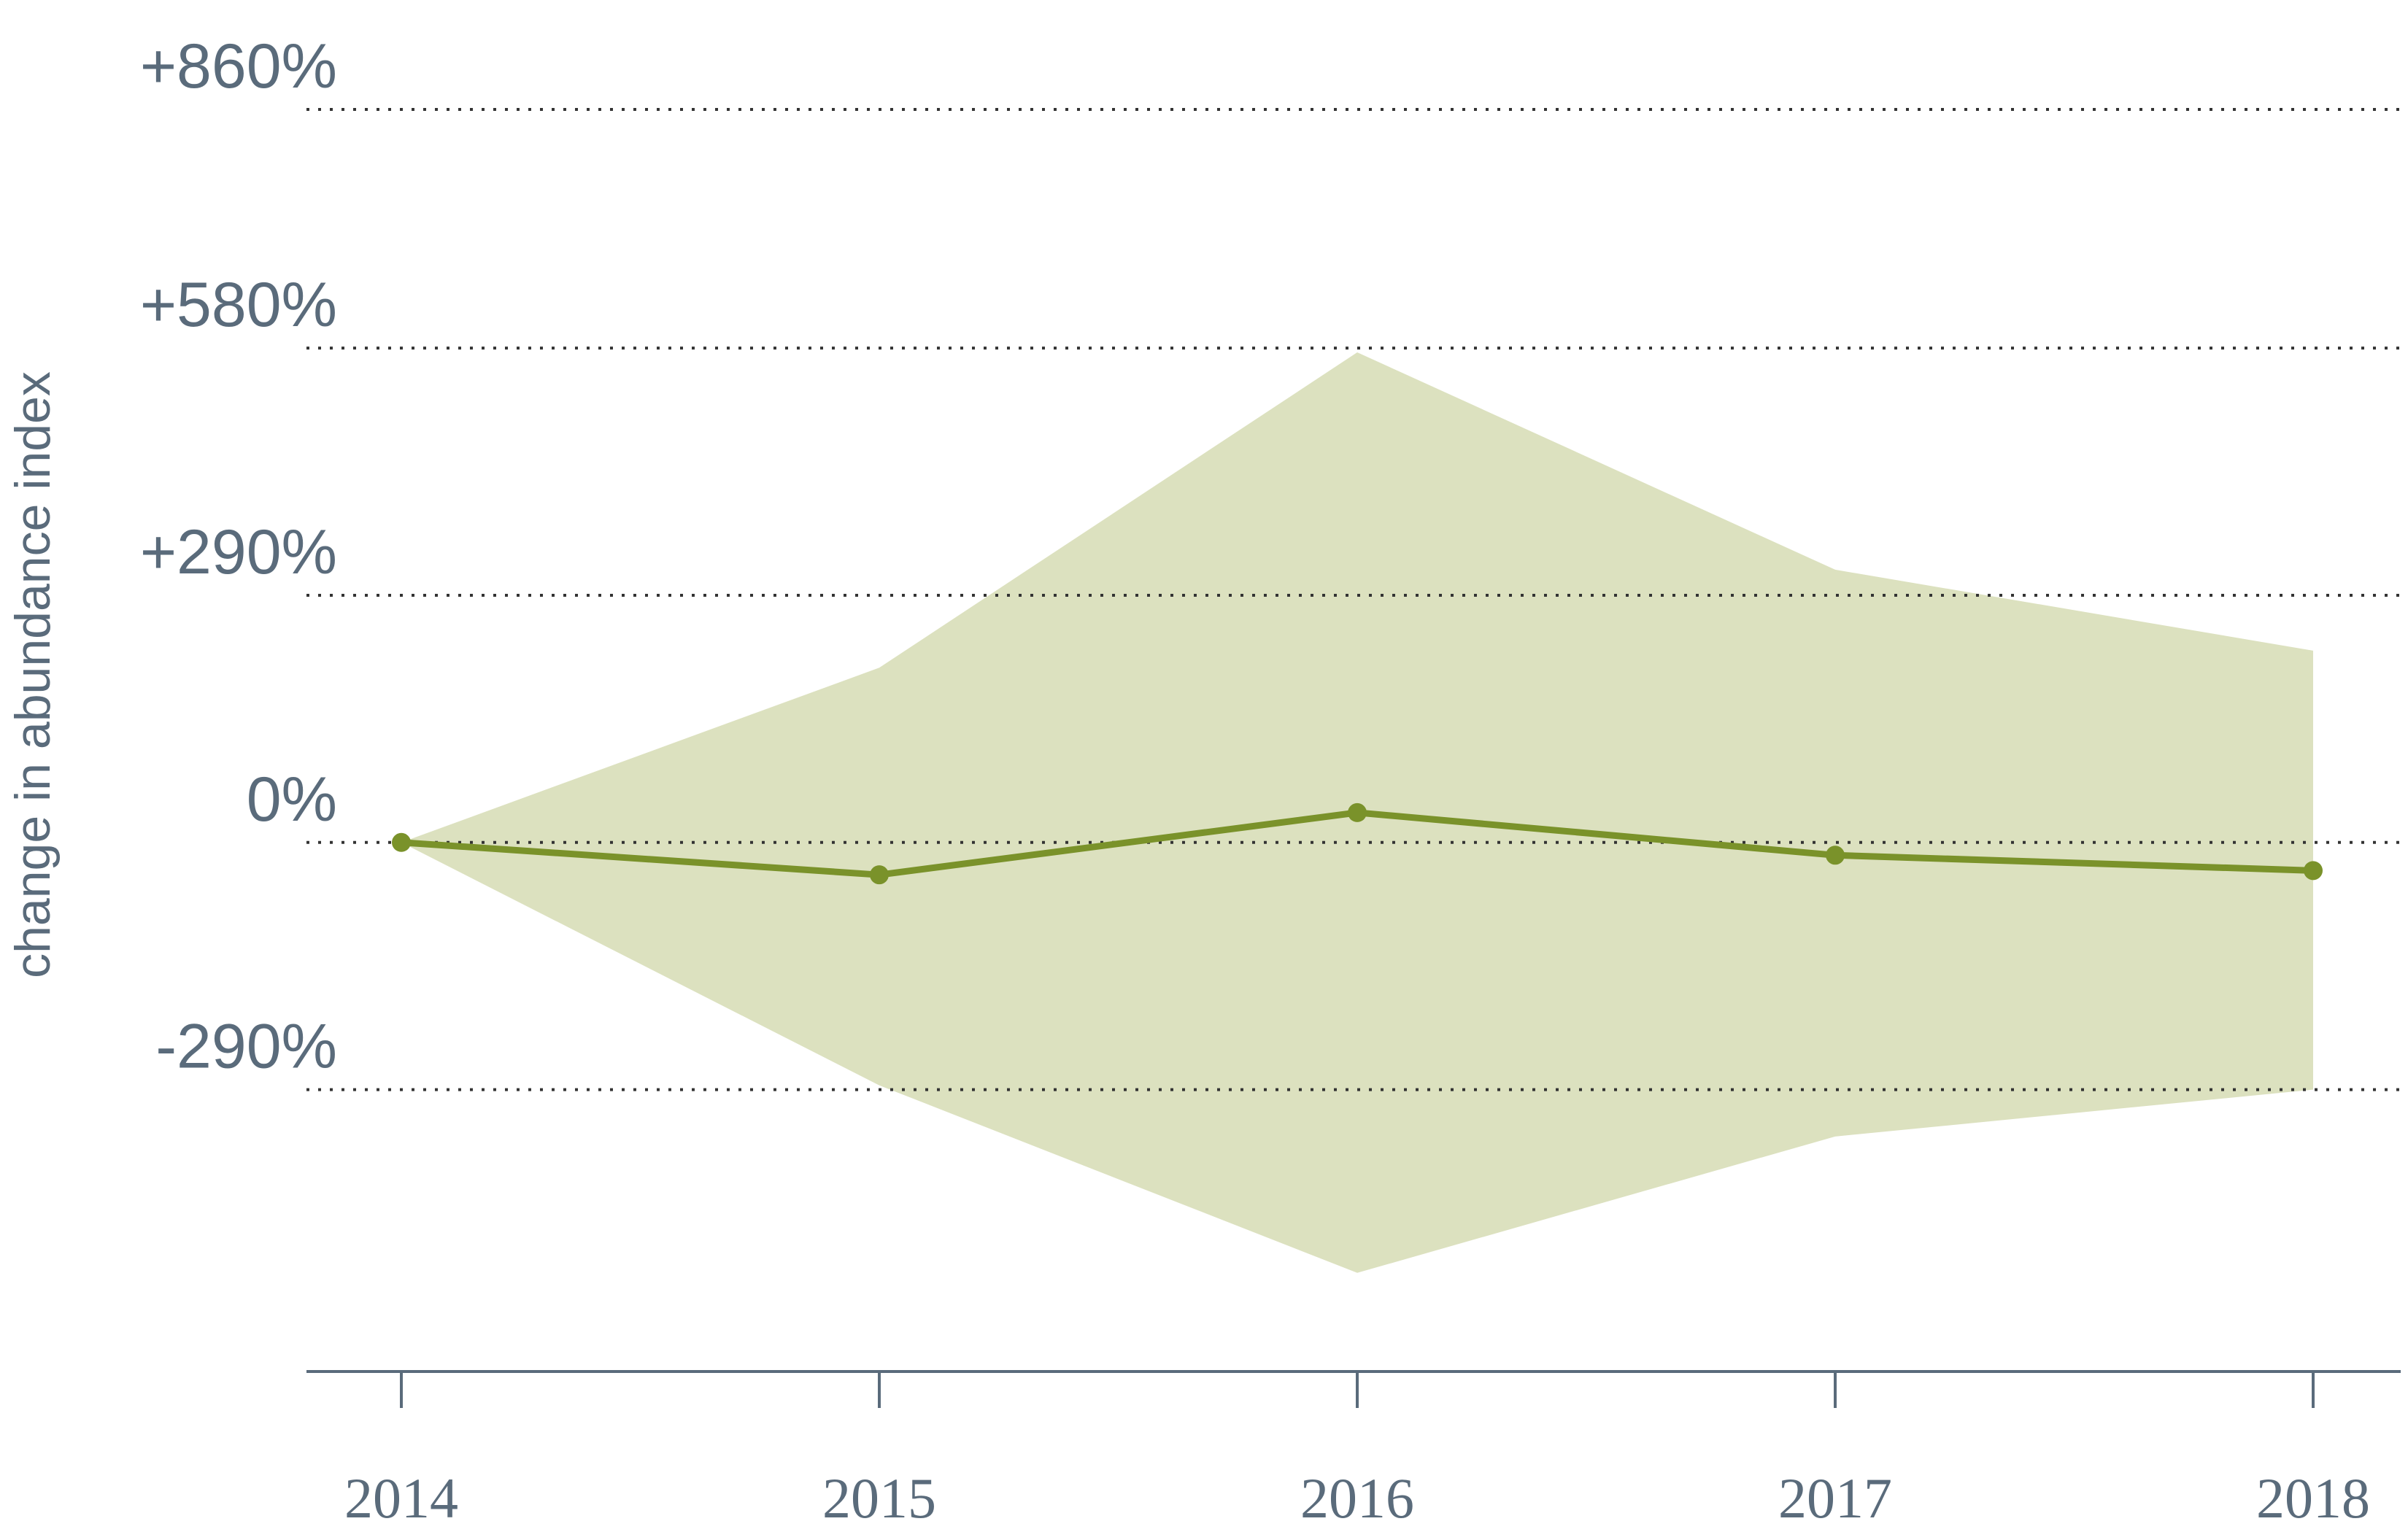 The image size is (2408, 1532). What do you see at coordinates (879, 1498) in the screenshot?
I see `x-tick-label: 2015` at bounding box center [879, 1498].